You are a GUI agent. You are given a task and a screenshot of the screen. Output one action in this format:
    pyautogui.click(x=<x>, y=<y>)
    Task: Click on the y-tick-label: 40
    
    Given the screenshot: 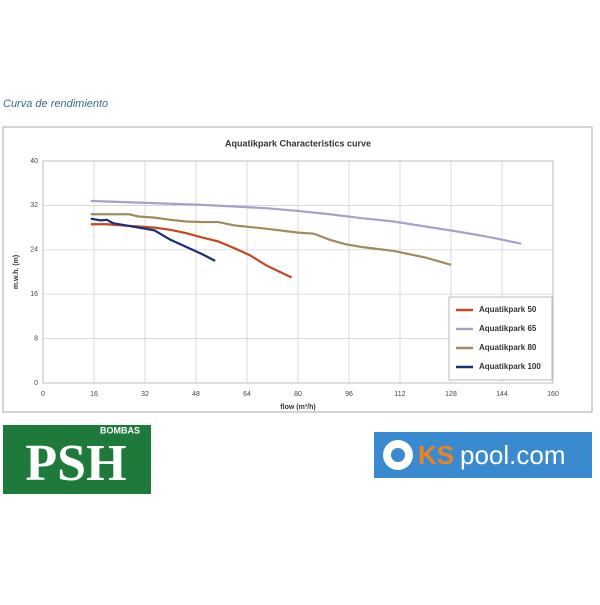 What is the action you would take?
    pyautogui.click(x=34, y=161)
    